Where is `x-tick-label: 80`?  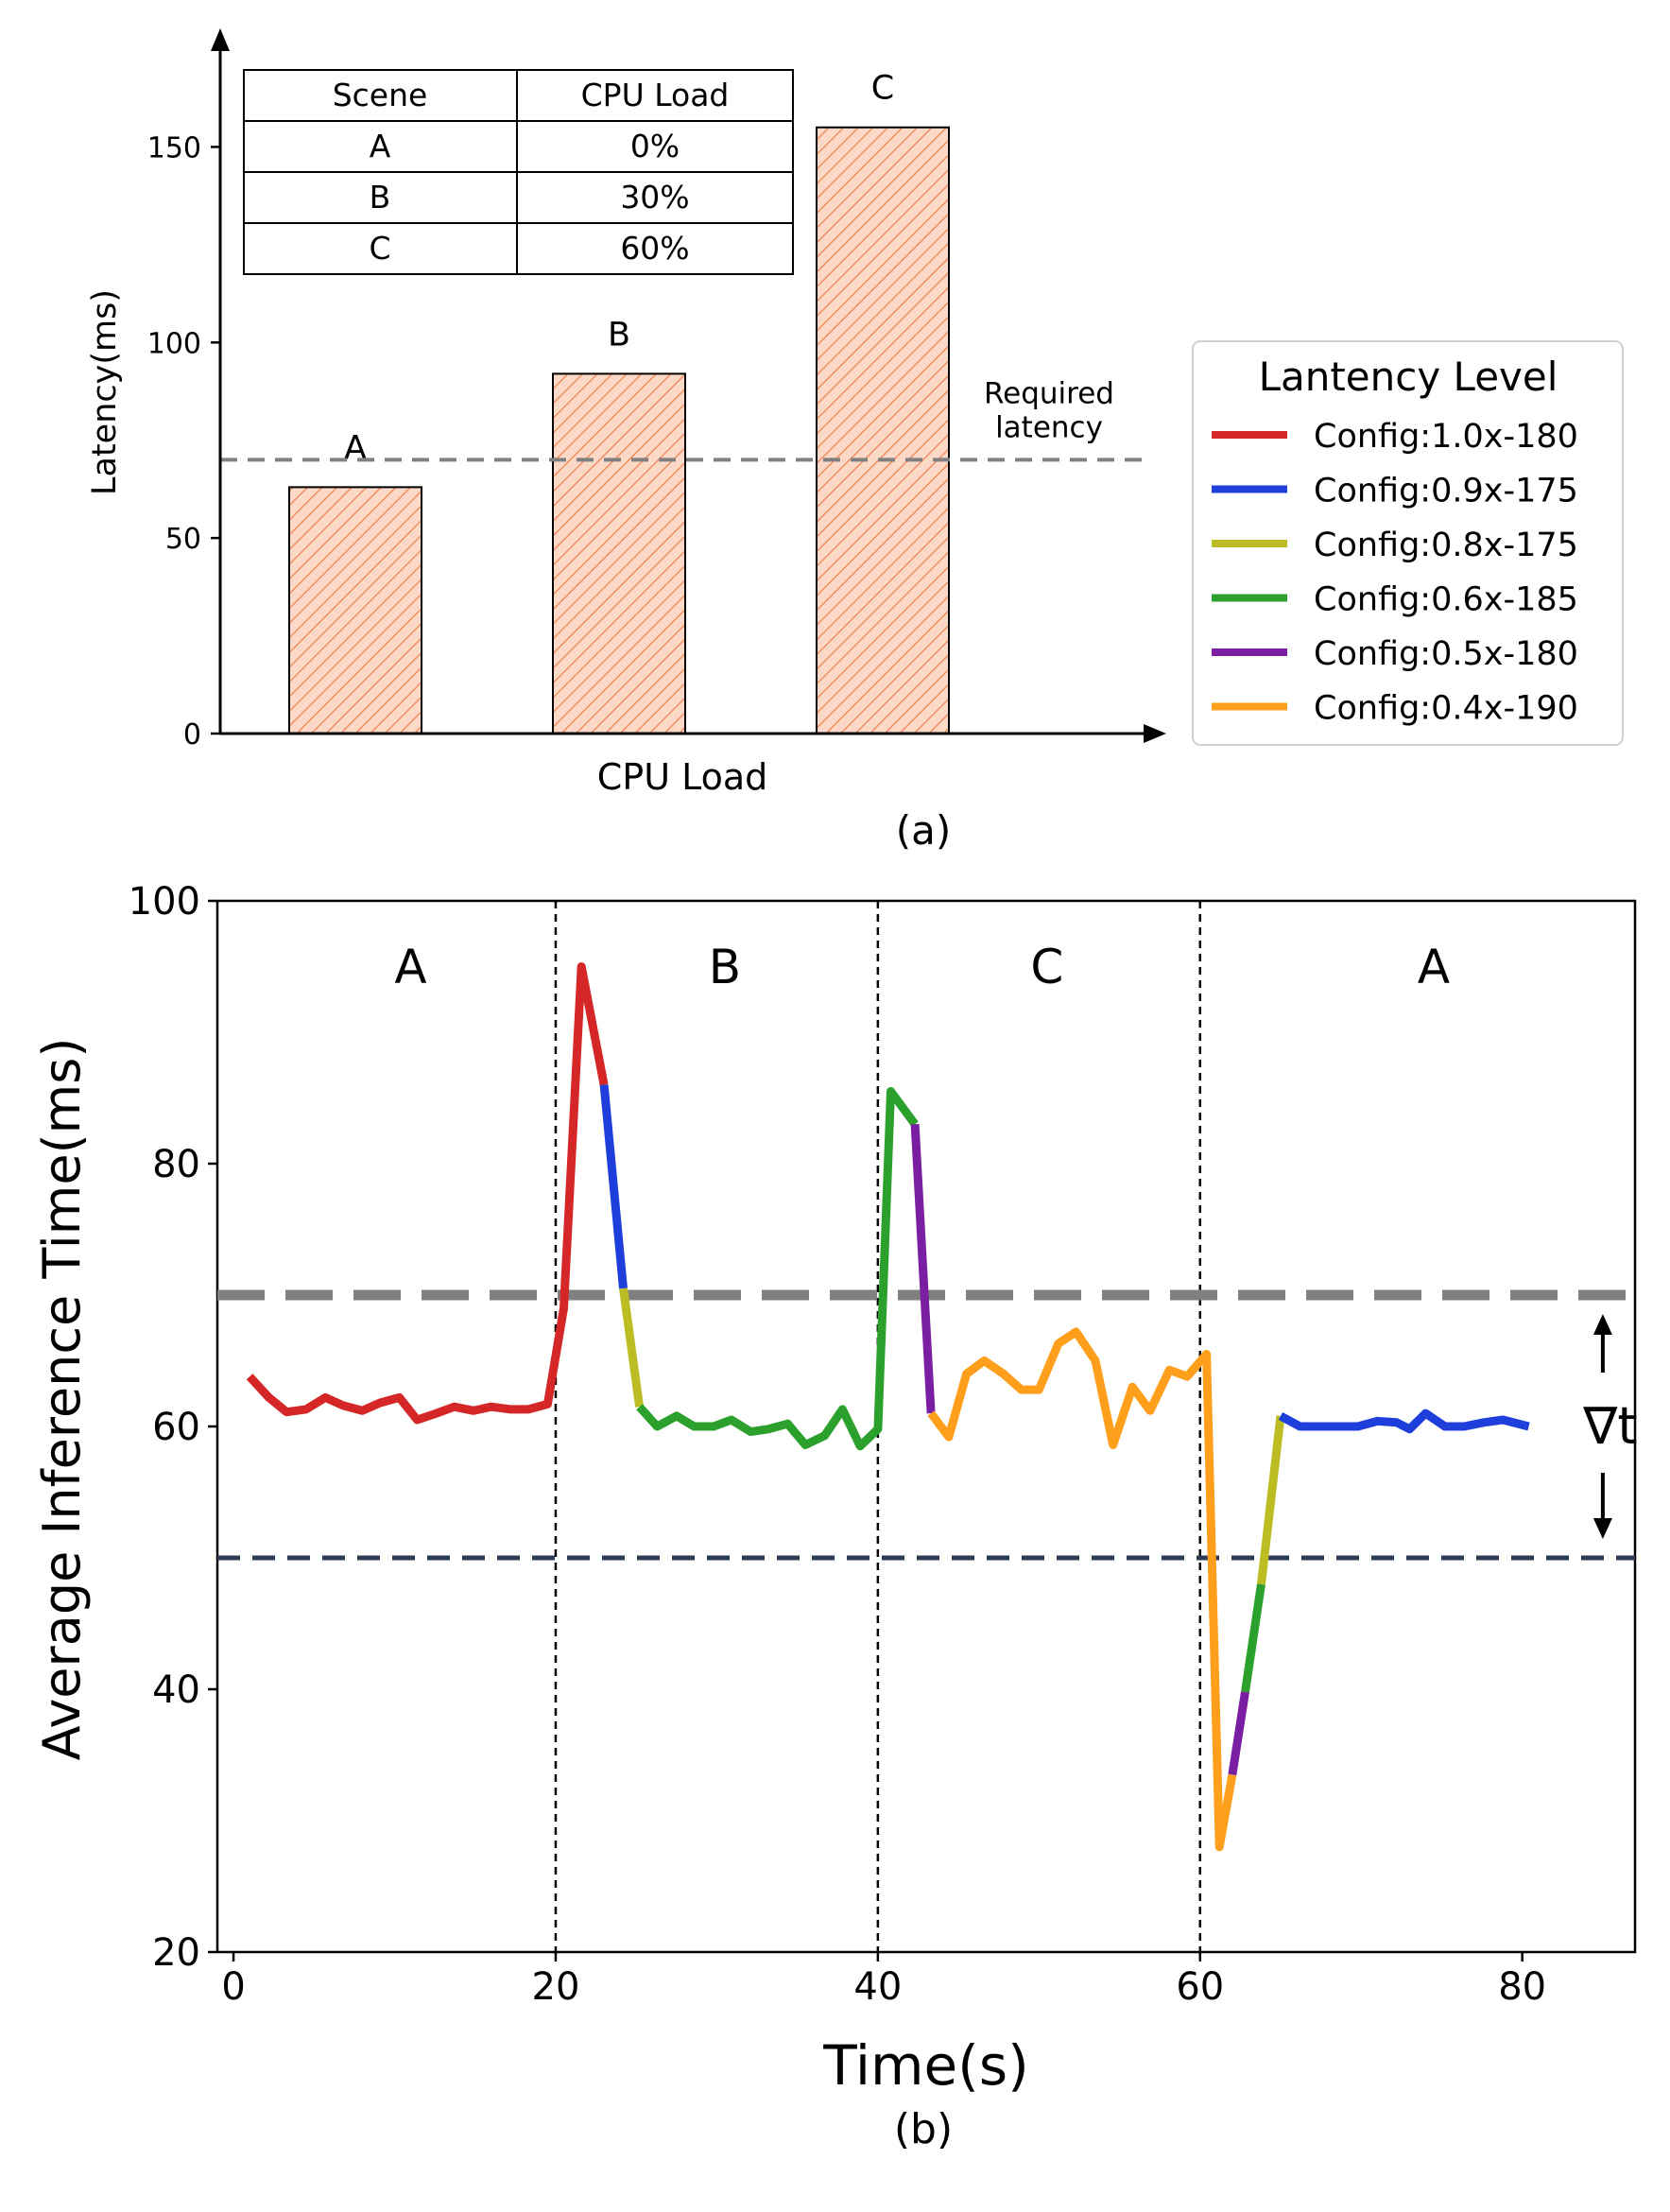
x-tick-label: 80 is located at coordinates (1522, 1987).